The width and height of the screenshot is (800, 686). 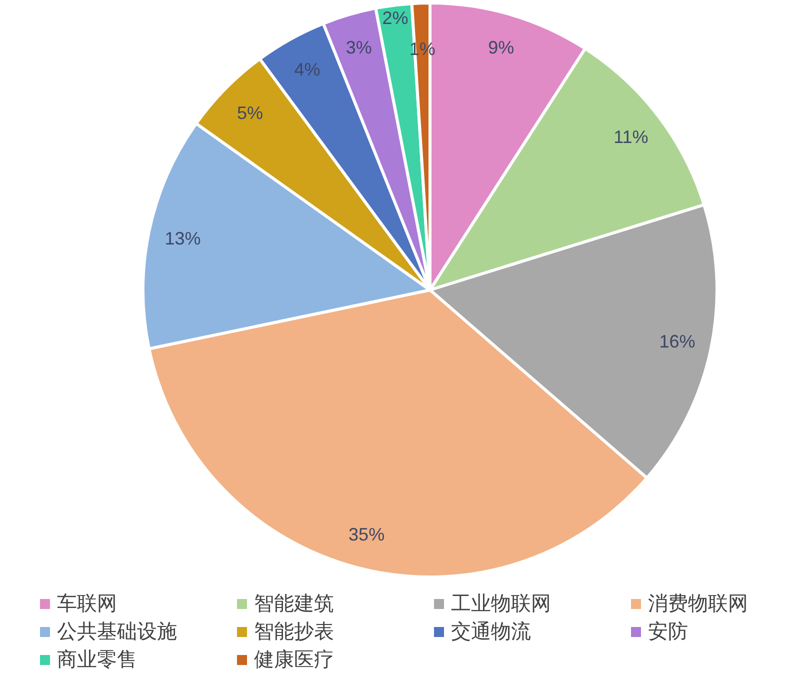 What do you see at coordinates (366, 534) in the screenshot?
I see `data-label: 35%` at bounding box center [366, 534].